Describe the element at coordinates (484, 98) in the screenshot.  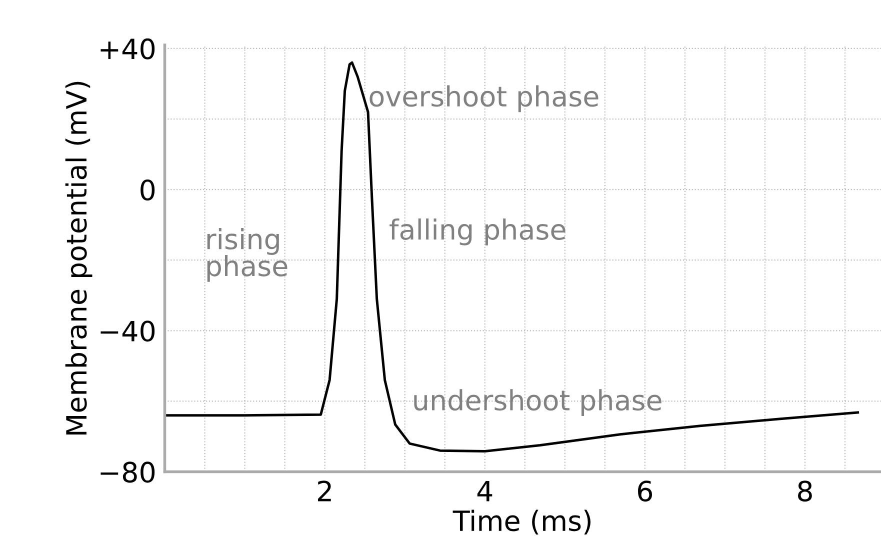
I see `annotation: overshoot phase` at that location.